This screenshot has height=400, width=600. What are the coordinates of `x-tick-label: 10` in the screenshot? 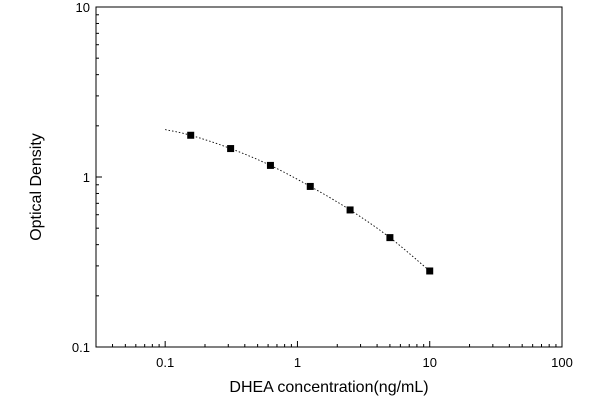 It's located at (429, 362).